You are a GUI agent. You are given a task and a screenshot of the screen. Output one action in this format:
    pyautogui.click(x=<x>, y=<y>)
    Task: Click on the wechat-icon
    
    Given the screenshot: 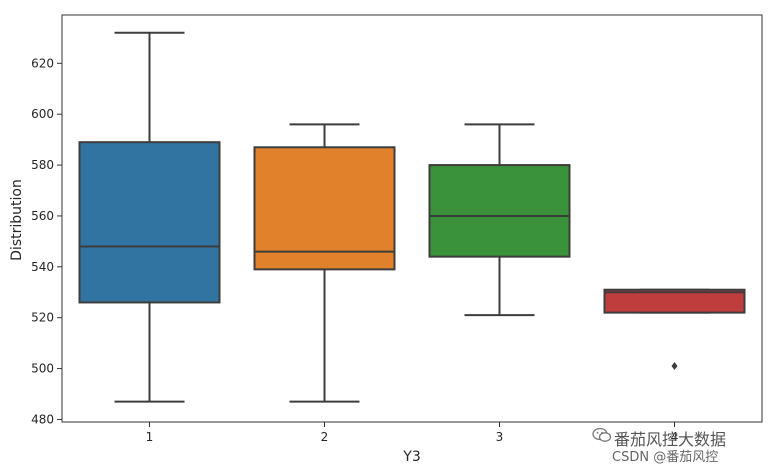 What is the action you would take?
    pyautogui.click(x=602, y=434)
    